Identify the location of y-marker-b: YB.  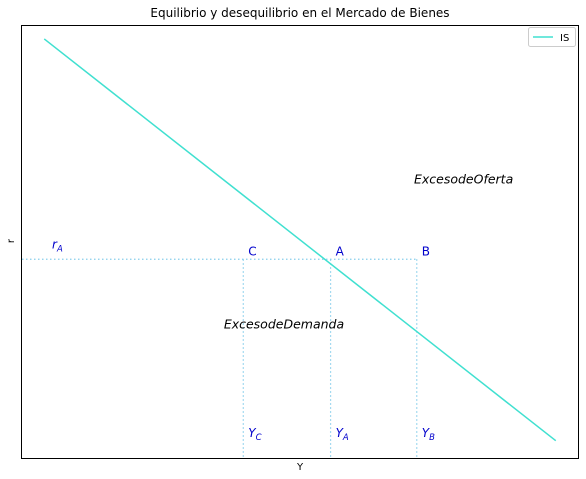
(428, 434).